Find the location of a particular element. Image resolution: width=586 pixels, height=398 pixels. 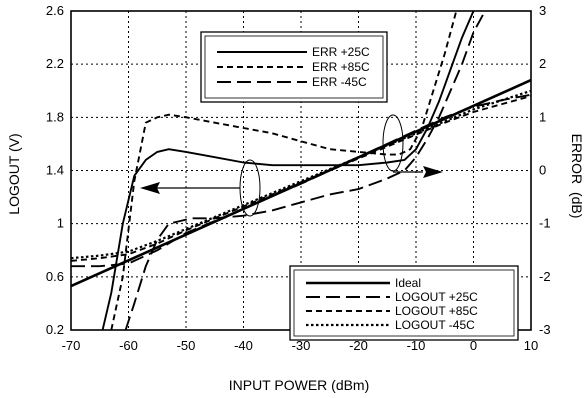

y-tick-label: 0.2 is located at coordinates (55, 329).